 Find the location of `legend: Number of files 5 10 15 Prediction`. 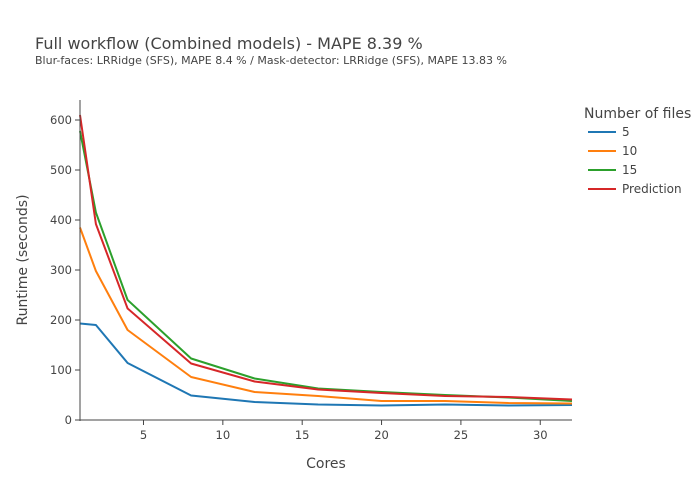

legend: Number of files 5 10 15 Prediction is located at coordinates (637, 151).